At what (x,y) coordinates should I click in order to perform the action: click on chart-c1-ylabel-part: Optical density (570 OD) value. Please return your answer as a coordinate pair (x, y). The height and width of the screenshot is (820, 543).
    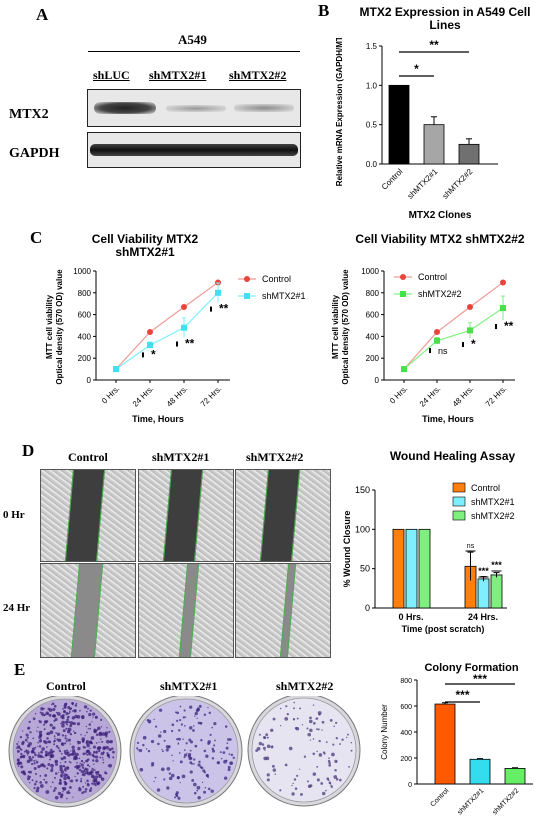
    Looking at the image, I should click on (59, 327).